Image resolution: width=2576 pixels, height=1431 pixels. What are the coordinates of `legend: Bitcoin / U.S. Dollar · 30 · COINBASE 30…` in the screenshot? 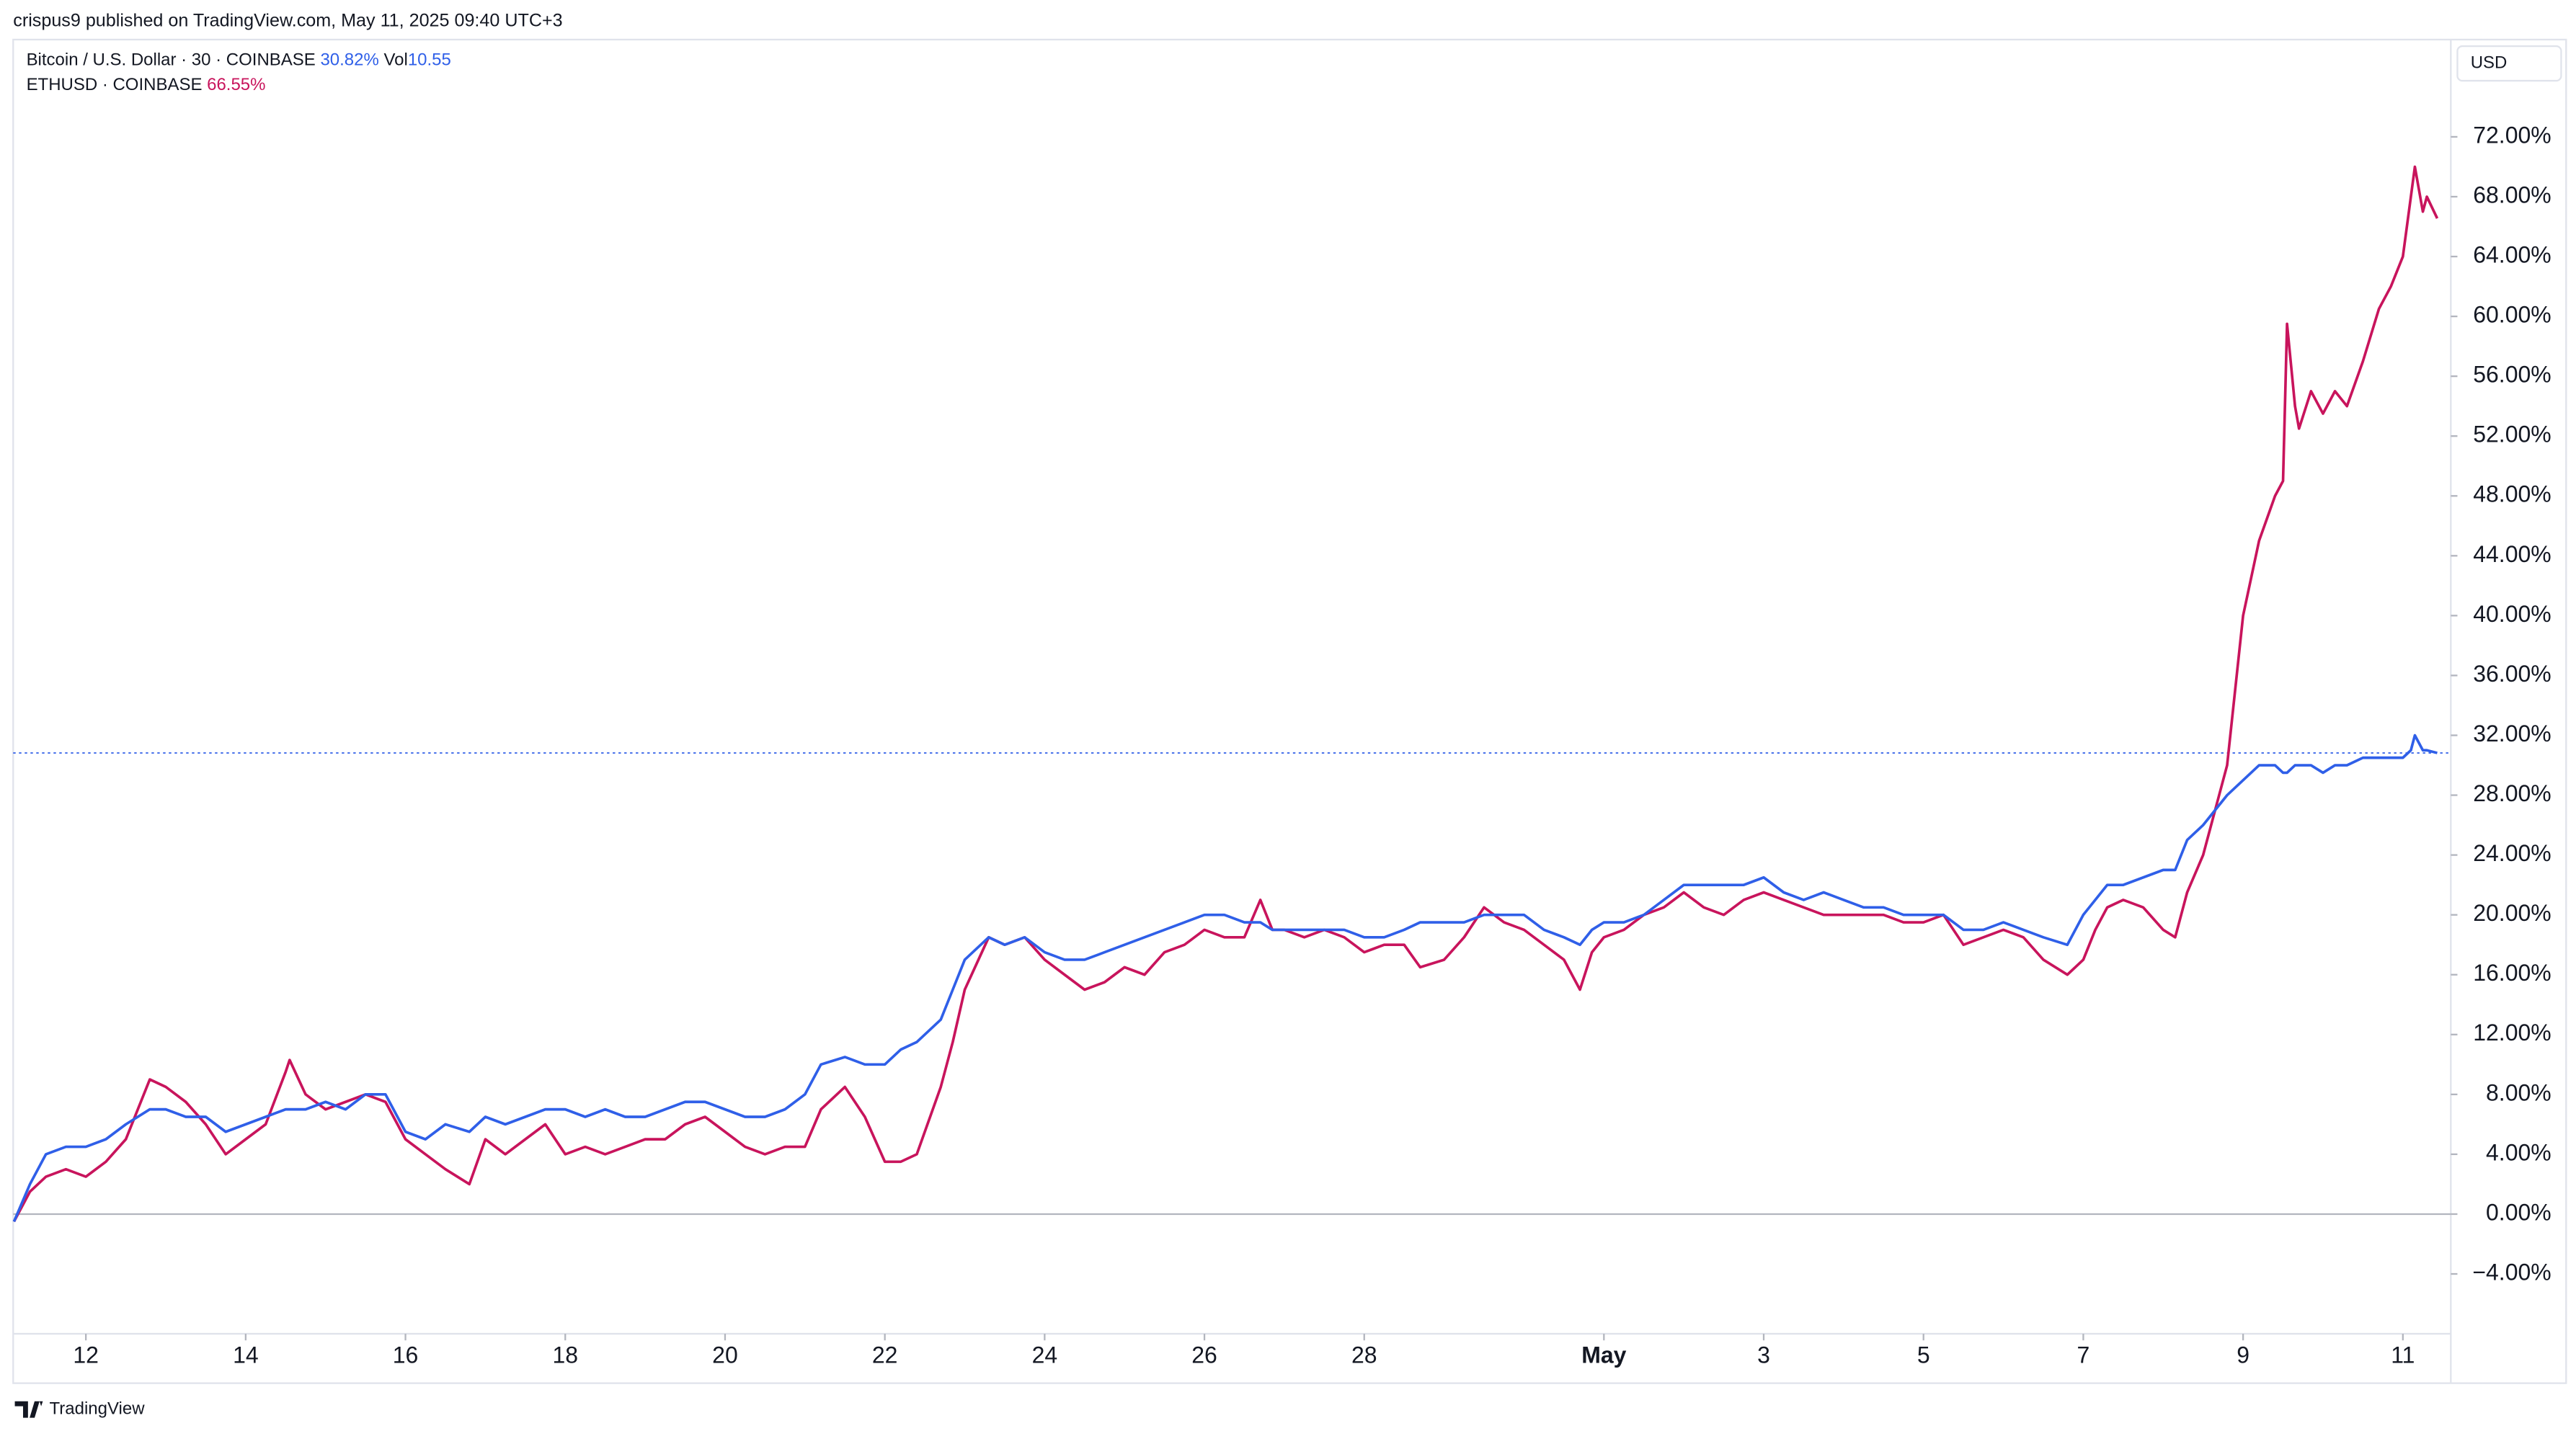 It's located at (239, 72).